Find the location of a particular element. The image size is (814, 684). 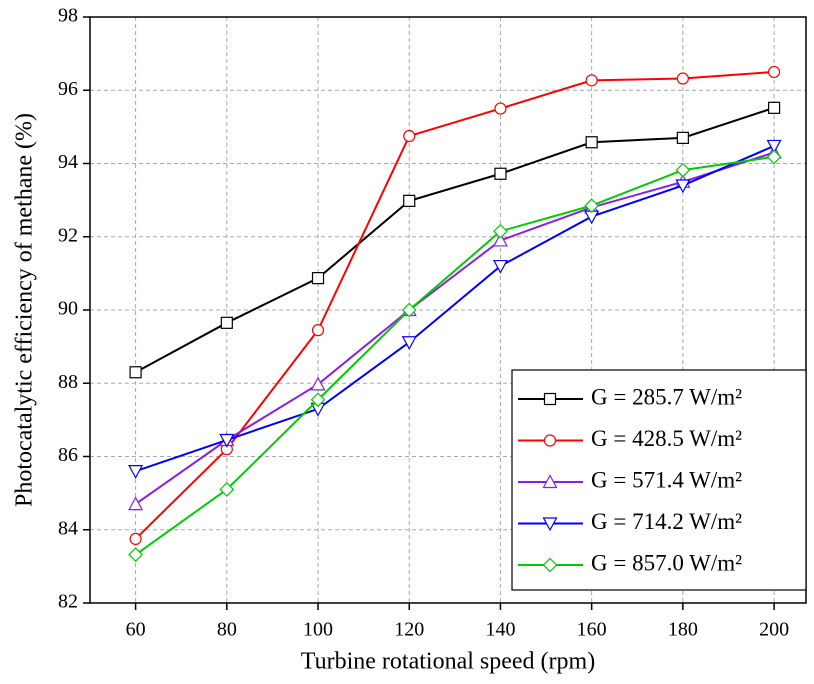

y-tick-label: 82 is located at coordinates (68, 602).